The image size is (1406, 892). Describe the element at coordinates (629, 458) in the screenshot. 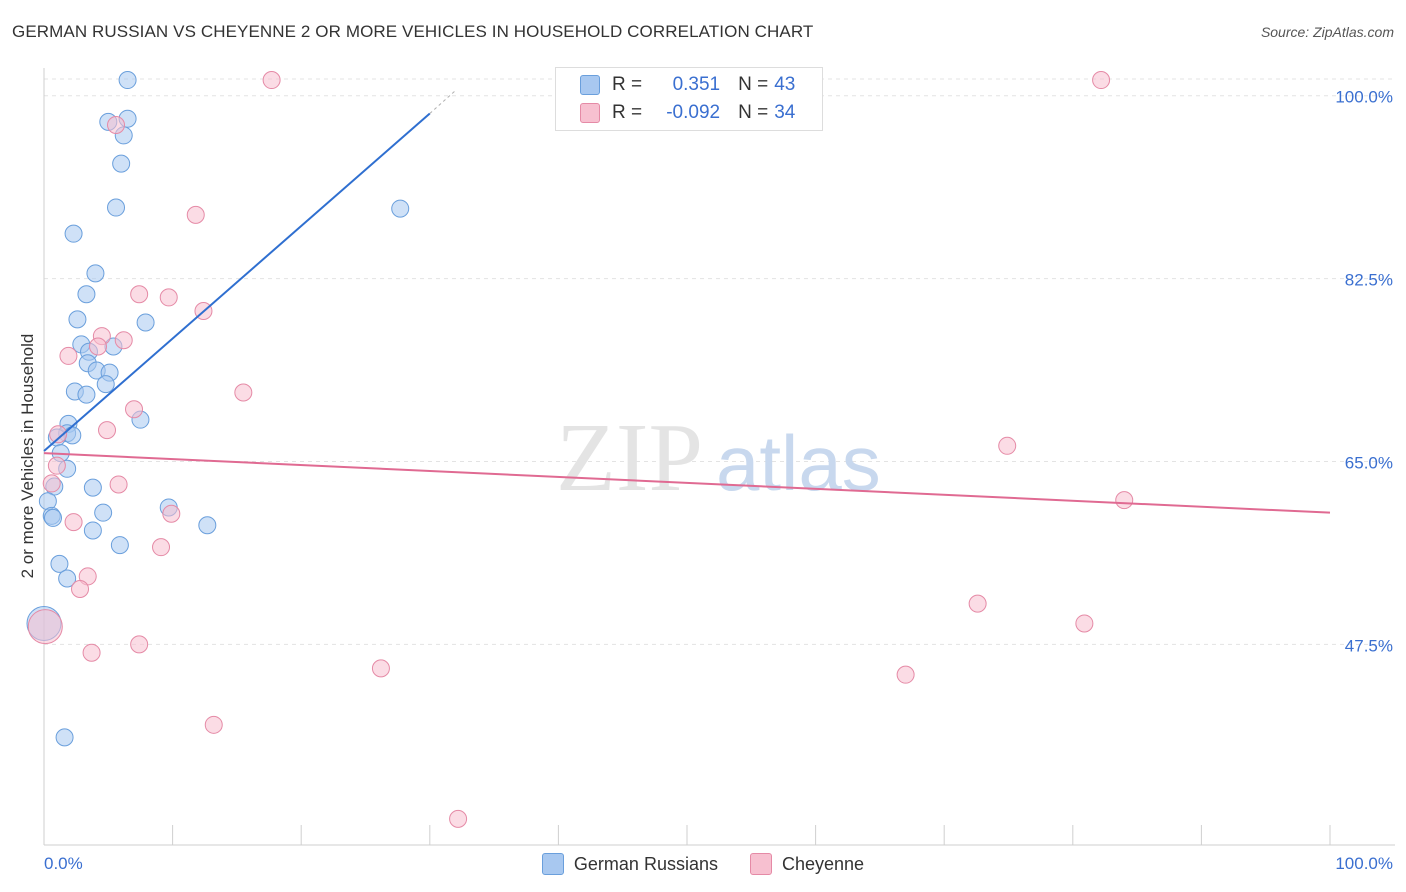

I see `watermark-zip: ZIP` at that location.